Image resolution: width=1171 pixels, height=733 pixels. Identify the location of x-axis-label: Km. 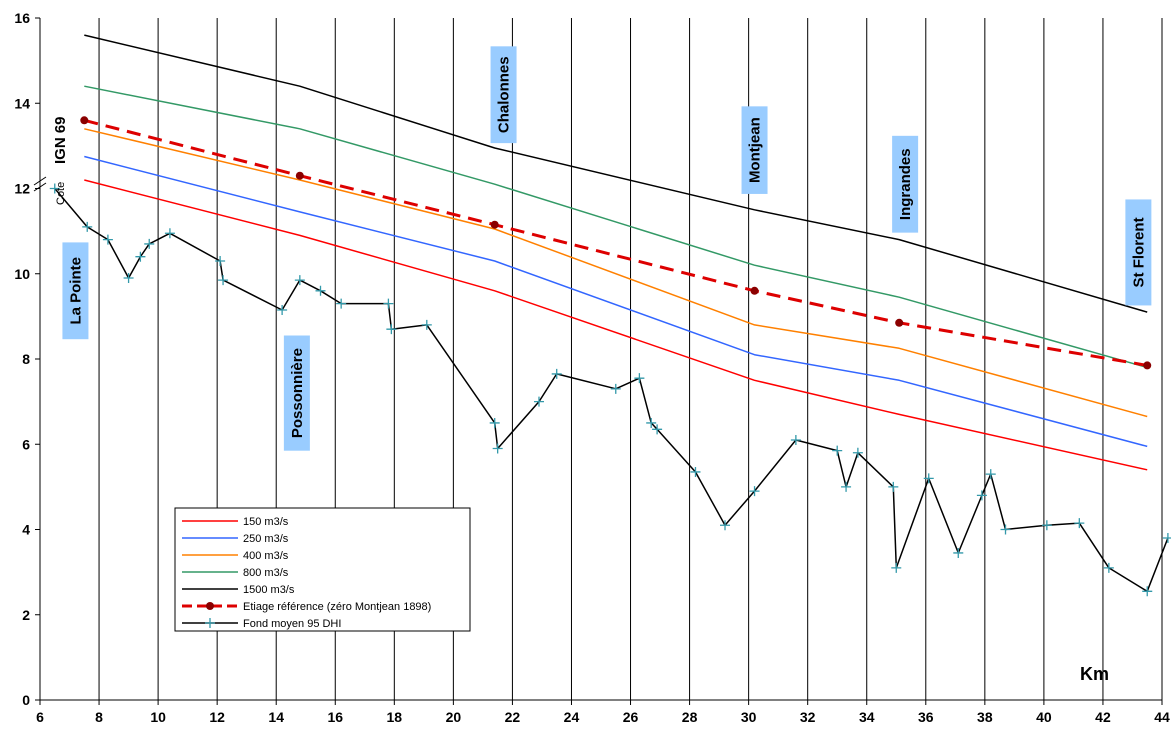
(1094, 674).